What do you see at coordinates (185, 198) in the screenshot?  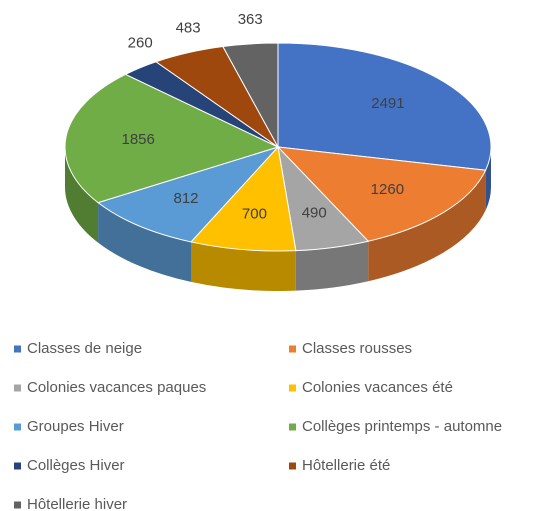 I see `value-label: 812` at bounding box center [185, 198].